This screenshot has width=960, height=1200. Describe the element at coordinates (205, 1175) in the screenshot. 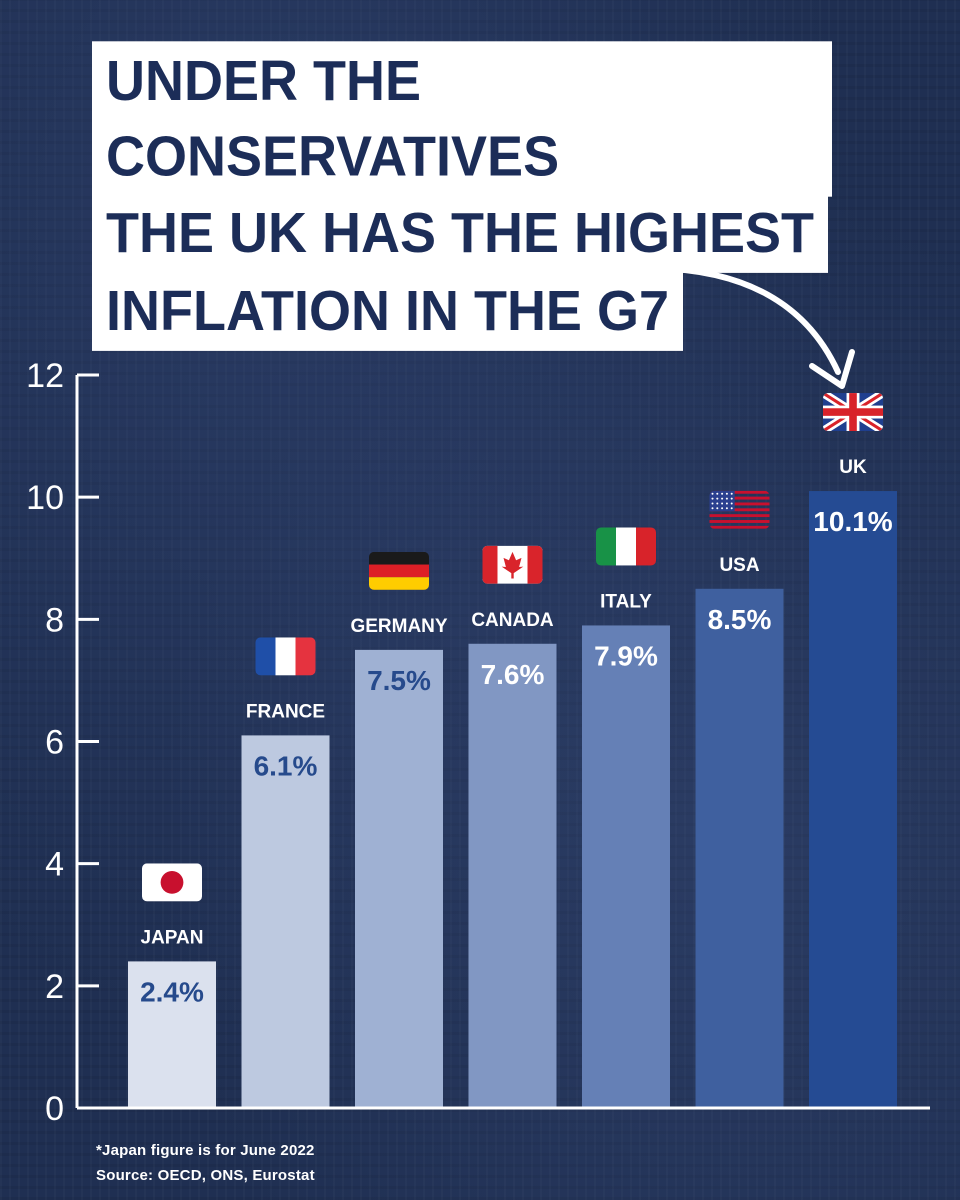

I see `footnote-source: Source: OECD, ONS, Eurostat` at that location.